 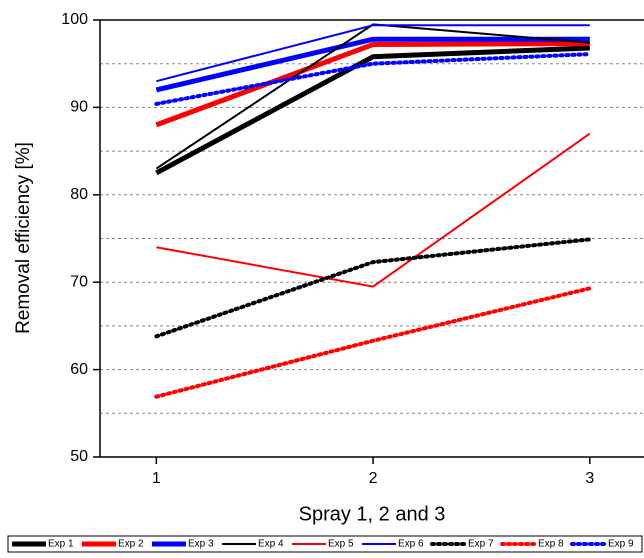 What do you see at coordinates (341, 544) in the screenshot?
I see `legend-label: Exp 5` at bounding box center [341, 544].